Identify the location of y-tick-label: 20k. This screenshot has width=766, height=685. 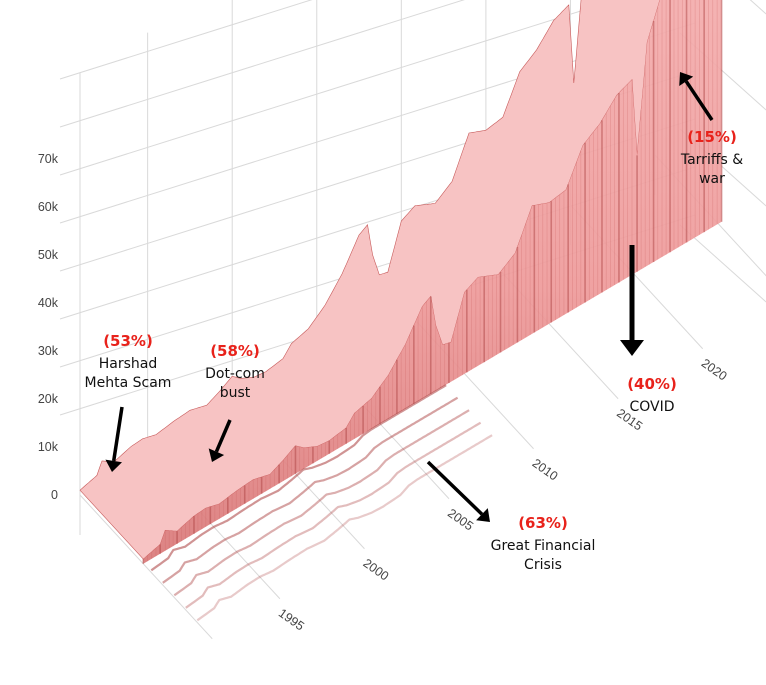
(48, 399).